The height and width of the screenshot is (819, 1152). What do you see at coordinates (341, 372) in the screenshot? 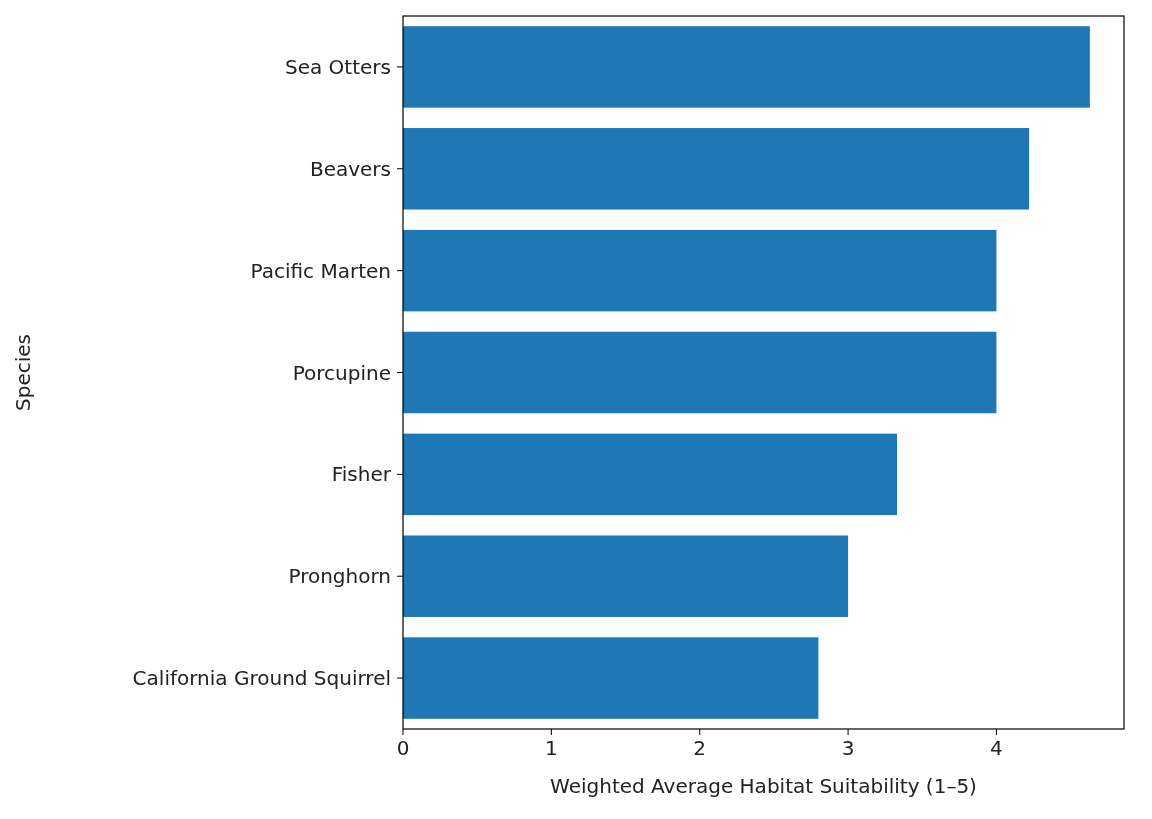
I see `y-tick-label: Porcupine` at bounding box center [341, 372].